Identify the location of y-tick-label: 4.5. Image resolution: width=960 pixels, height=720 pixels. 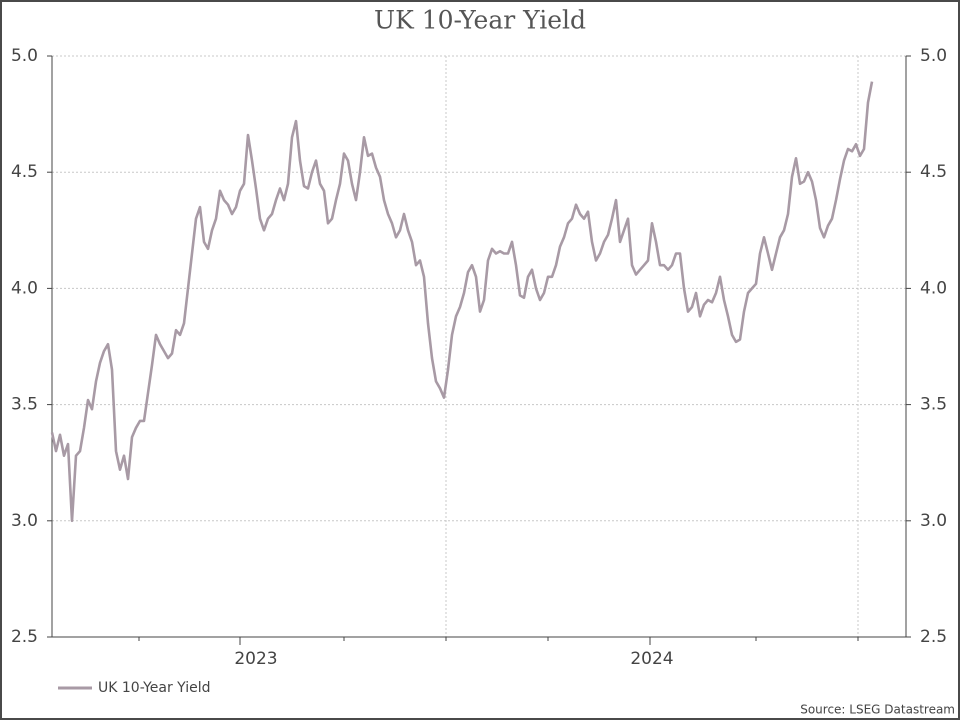
(24, 172).